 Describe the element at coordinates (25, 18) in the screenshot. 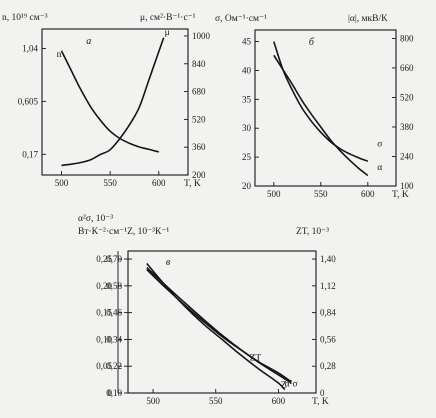

I see `y-left-label: n, 10¹⁹ см⁻³` at that location.